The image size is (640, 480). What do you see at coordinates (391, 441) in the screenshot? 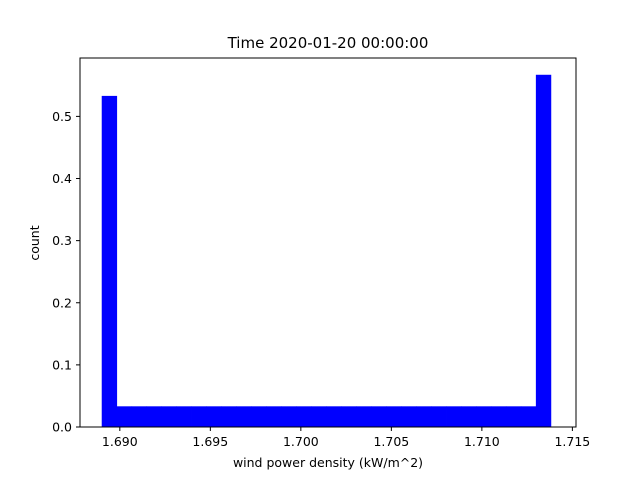
I see `x-tick-label: 1.705` at bounding box center [391, 441].